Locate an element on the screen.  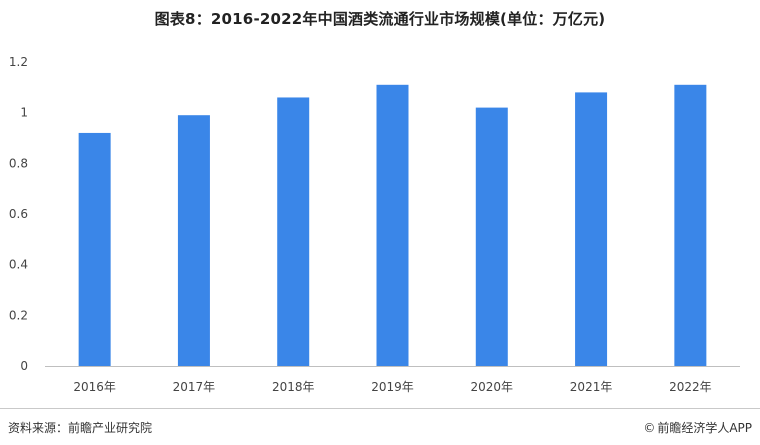
bar-2019年 is located at coordinates (392, 225).